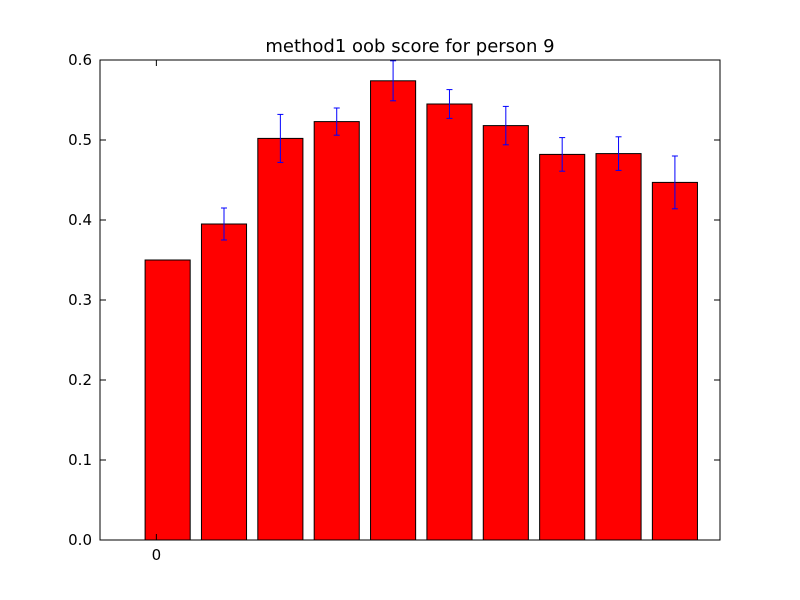 The width and height of the screenshot is (800, 600). Describe the element at coordinates (80, 60) in the screenshot. I see `y-tick-label-6: 0.6` at that location.